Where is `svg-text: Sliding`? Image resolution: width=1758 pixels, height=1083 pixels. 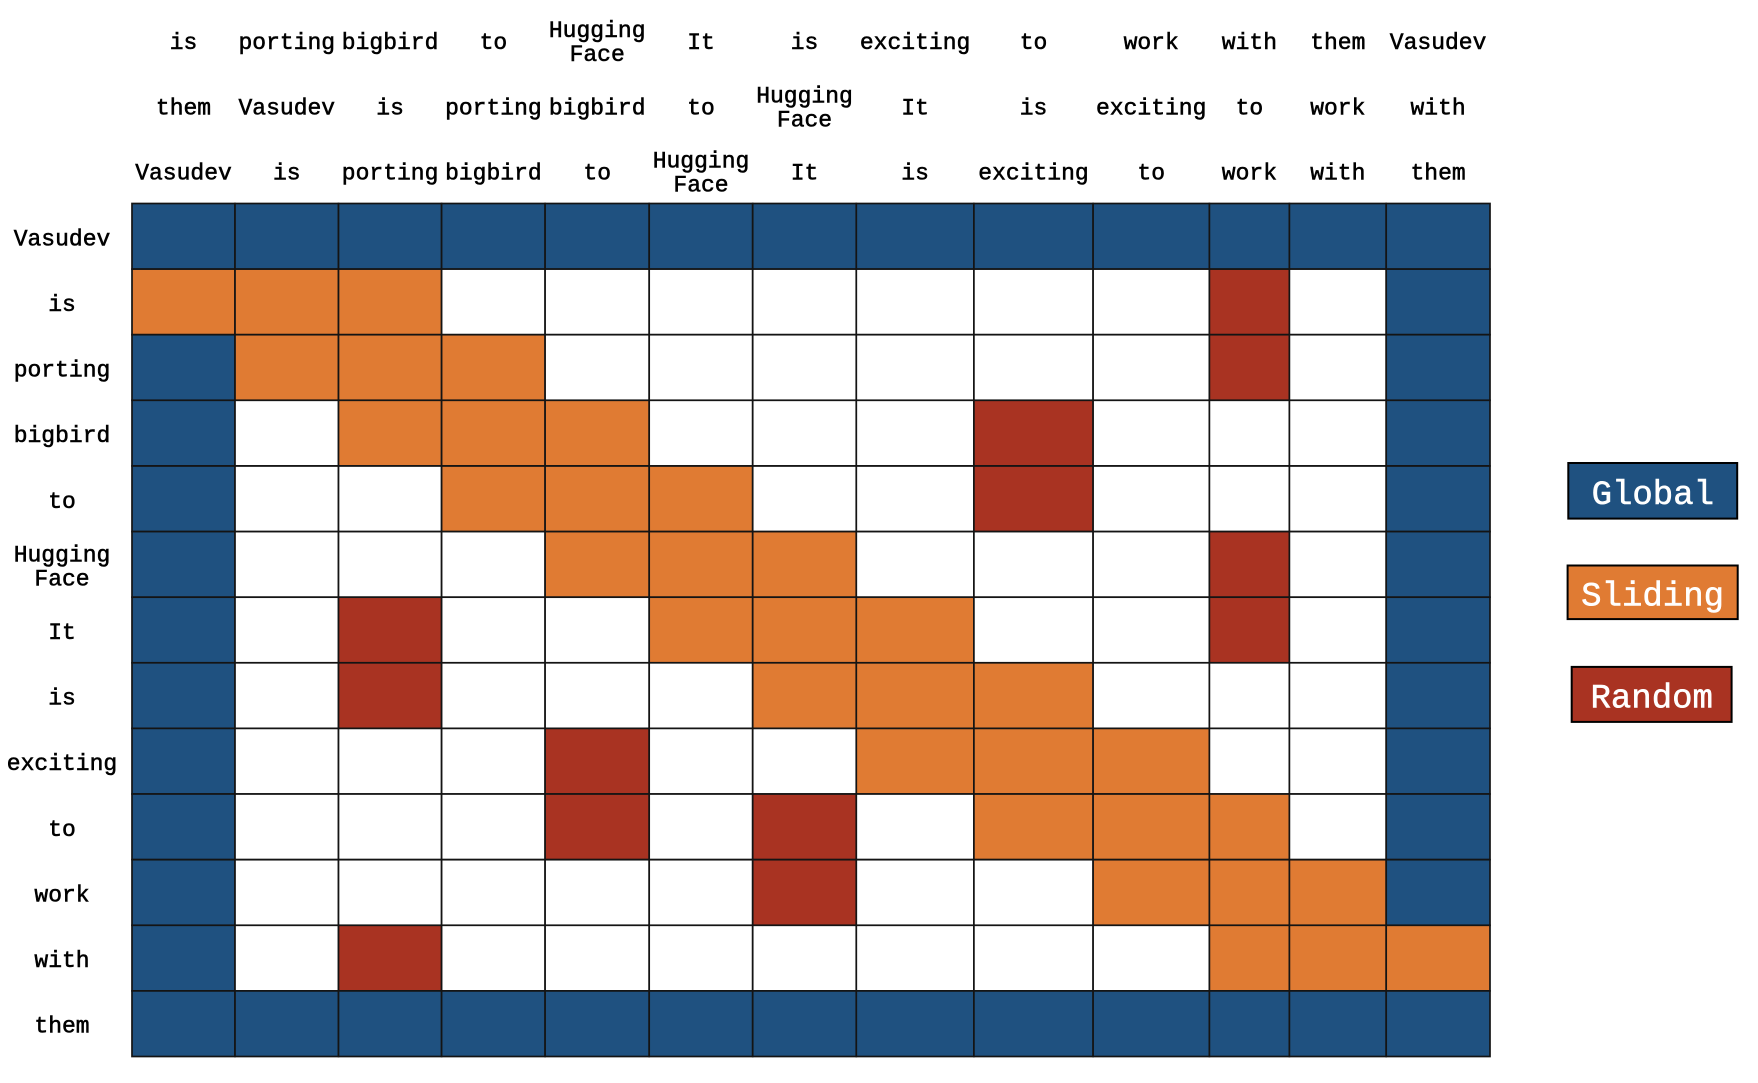 svg-text: Sliding is located at coordinates (1652, 598).